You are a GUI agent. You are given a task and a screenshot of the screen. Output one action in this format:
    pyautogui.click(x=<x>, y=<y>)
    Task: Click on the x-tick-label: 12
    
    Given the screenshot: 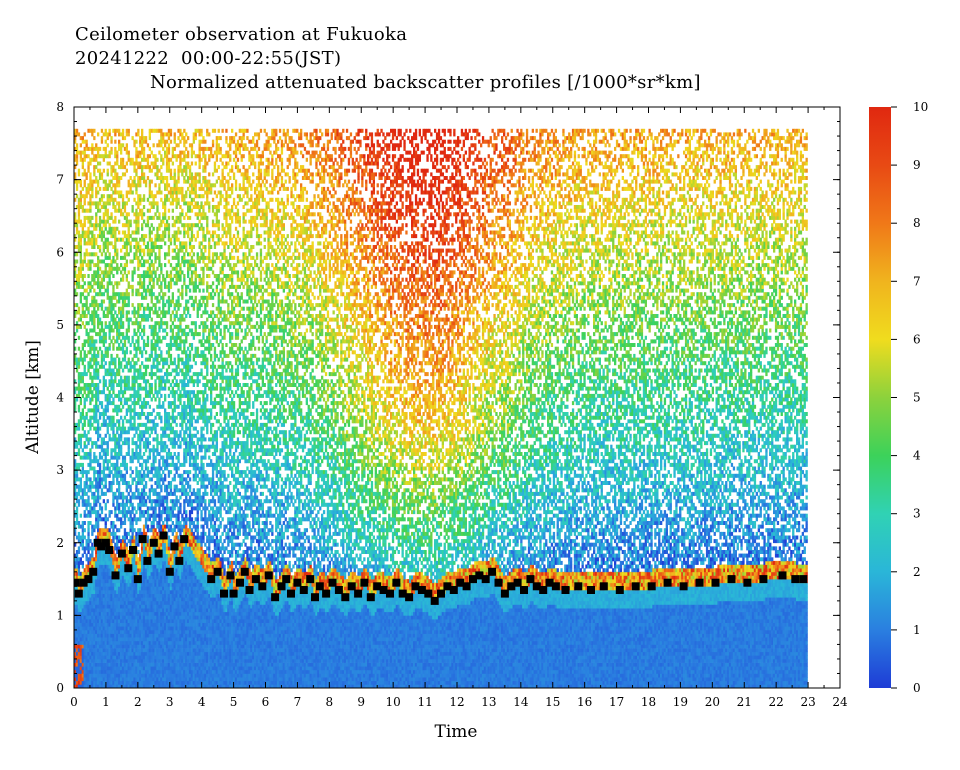 What is the action you would take?
    pyautogui.click(x=456, y=702)
    